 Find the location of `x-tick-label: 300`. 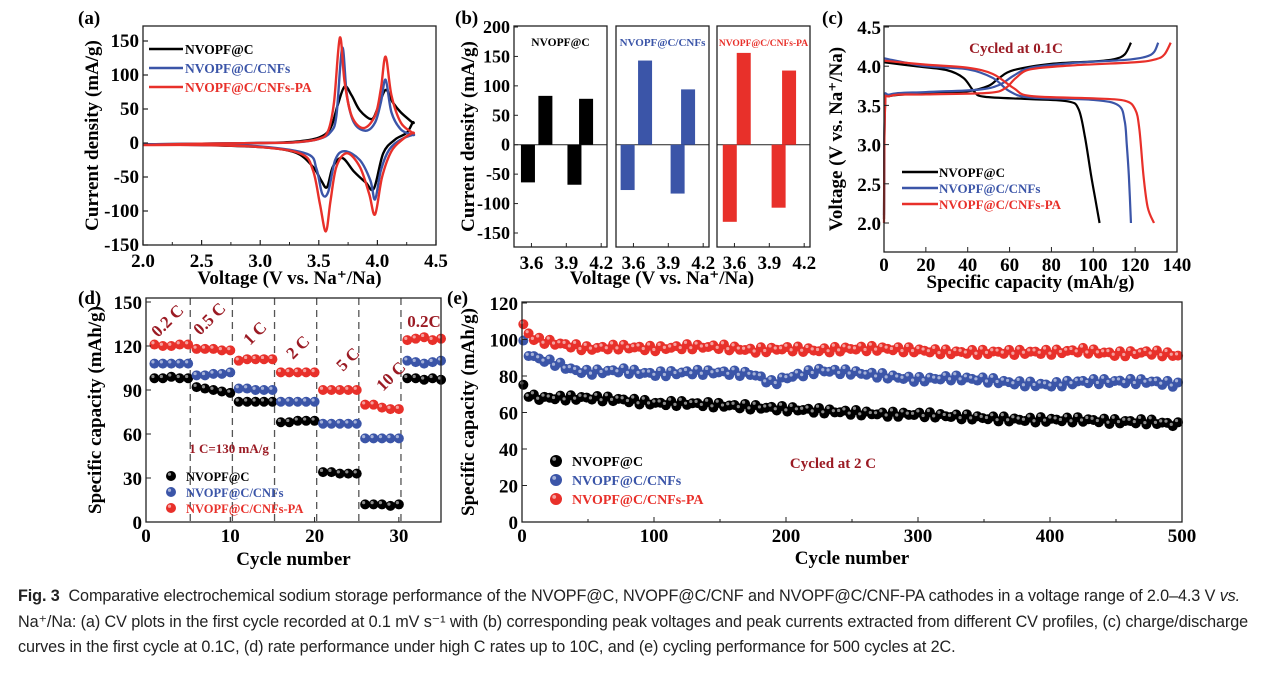

x-tick-label: 300 is located at coordinates (918, 536).